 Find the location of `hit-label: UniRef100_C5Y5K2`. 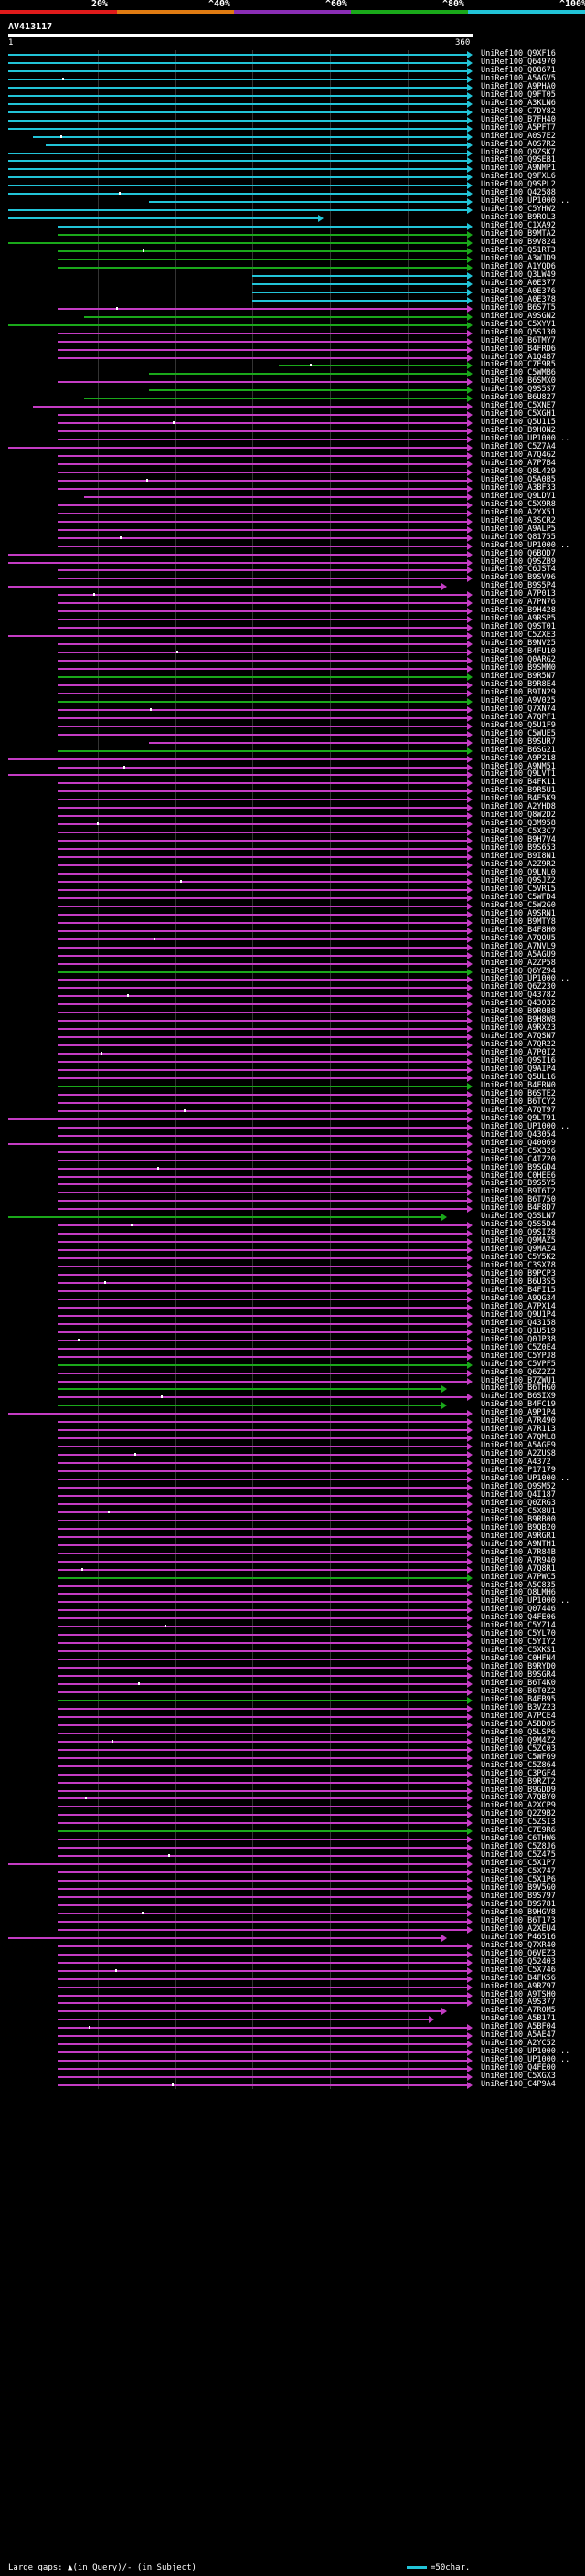

hit-label: UniRef100_C5Y5K2 is located at coordinates (518, 1258).